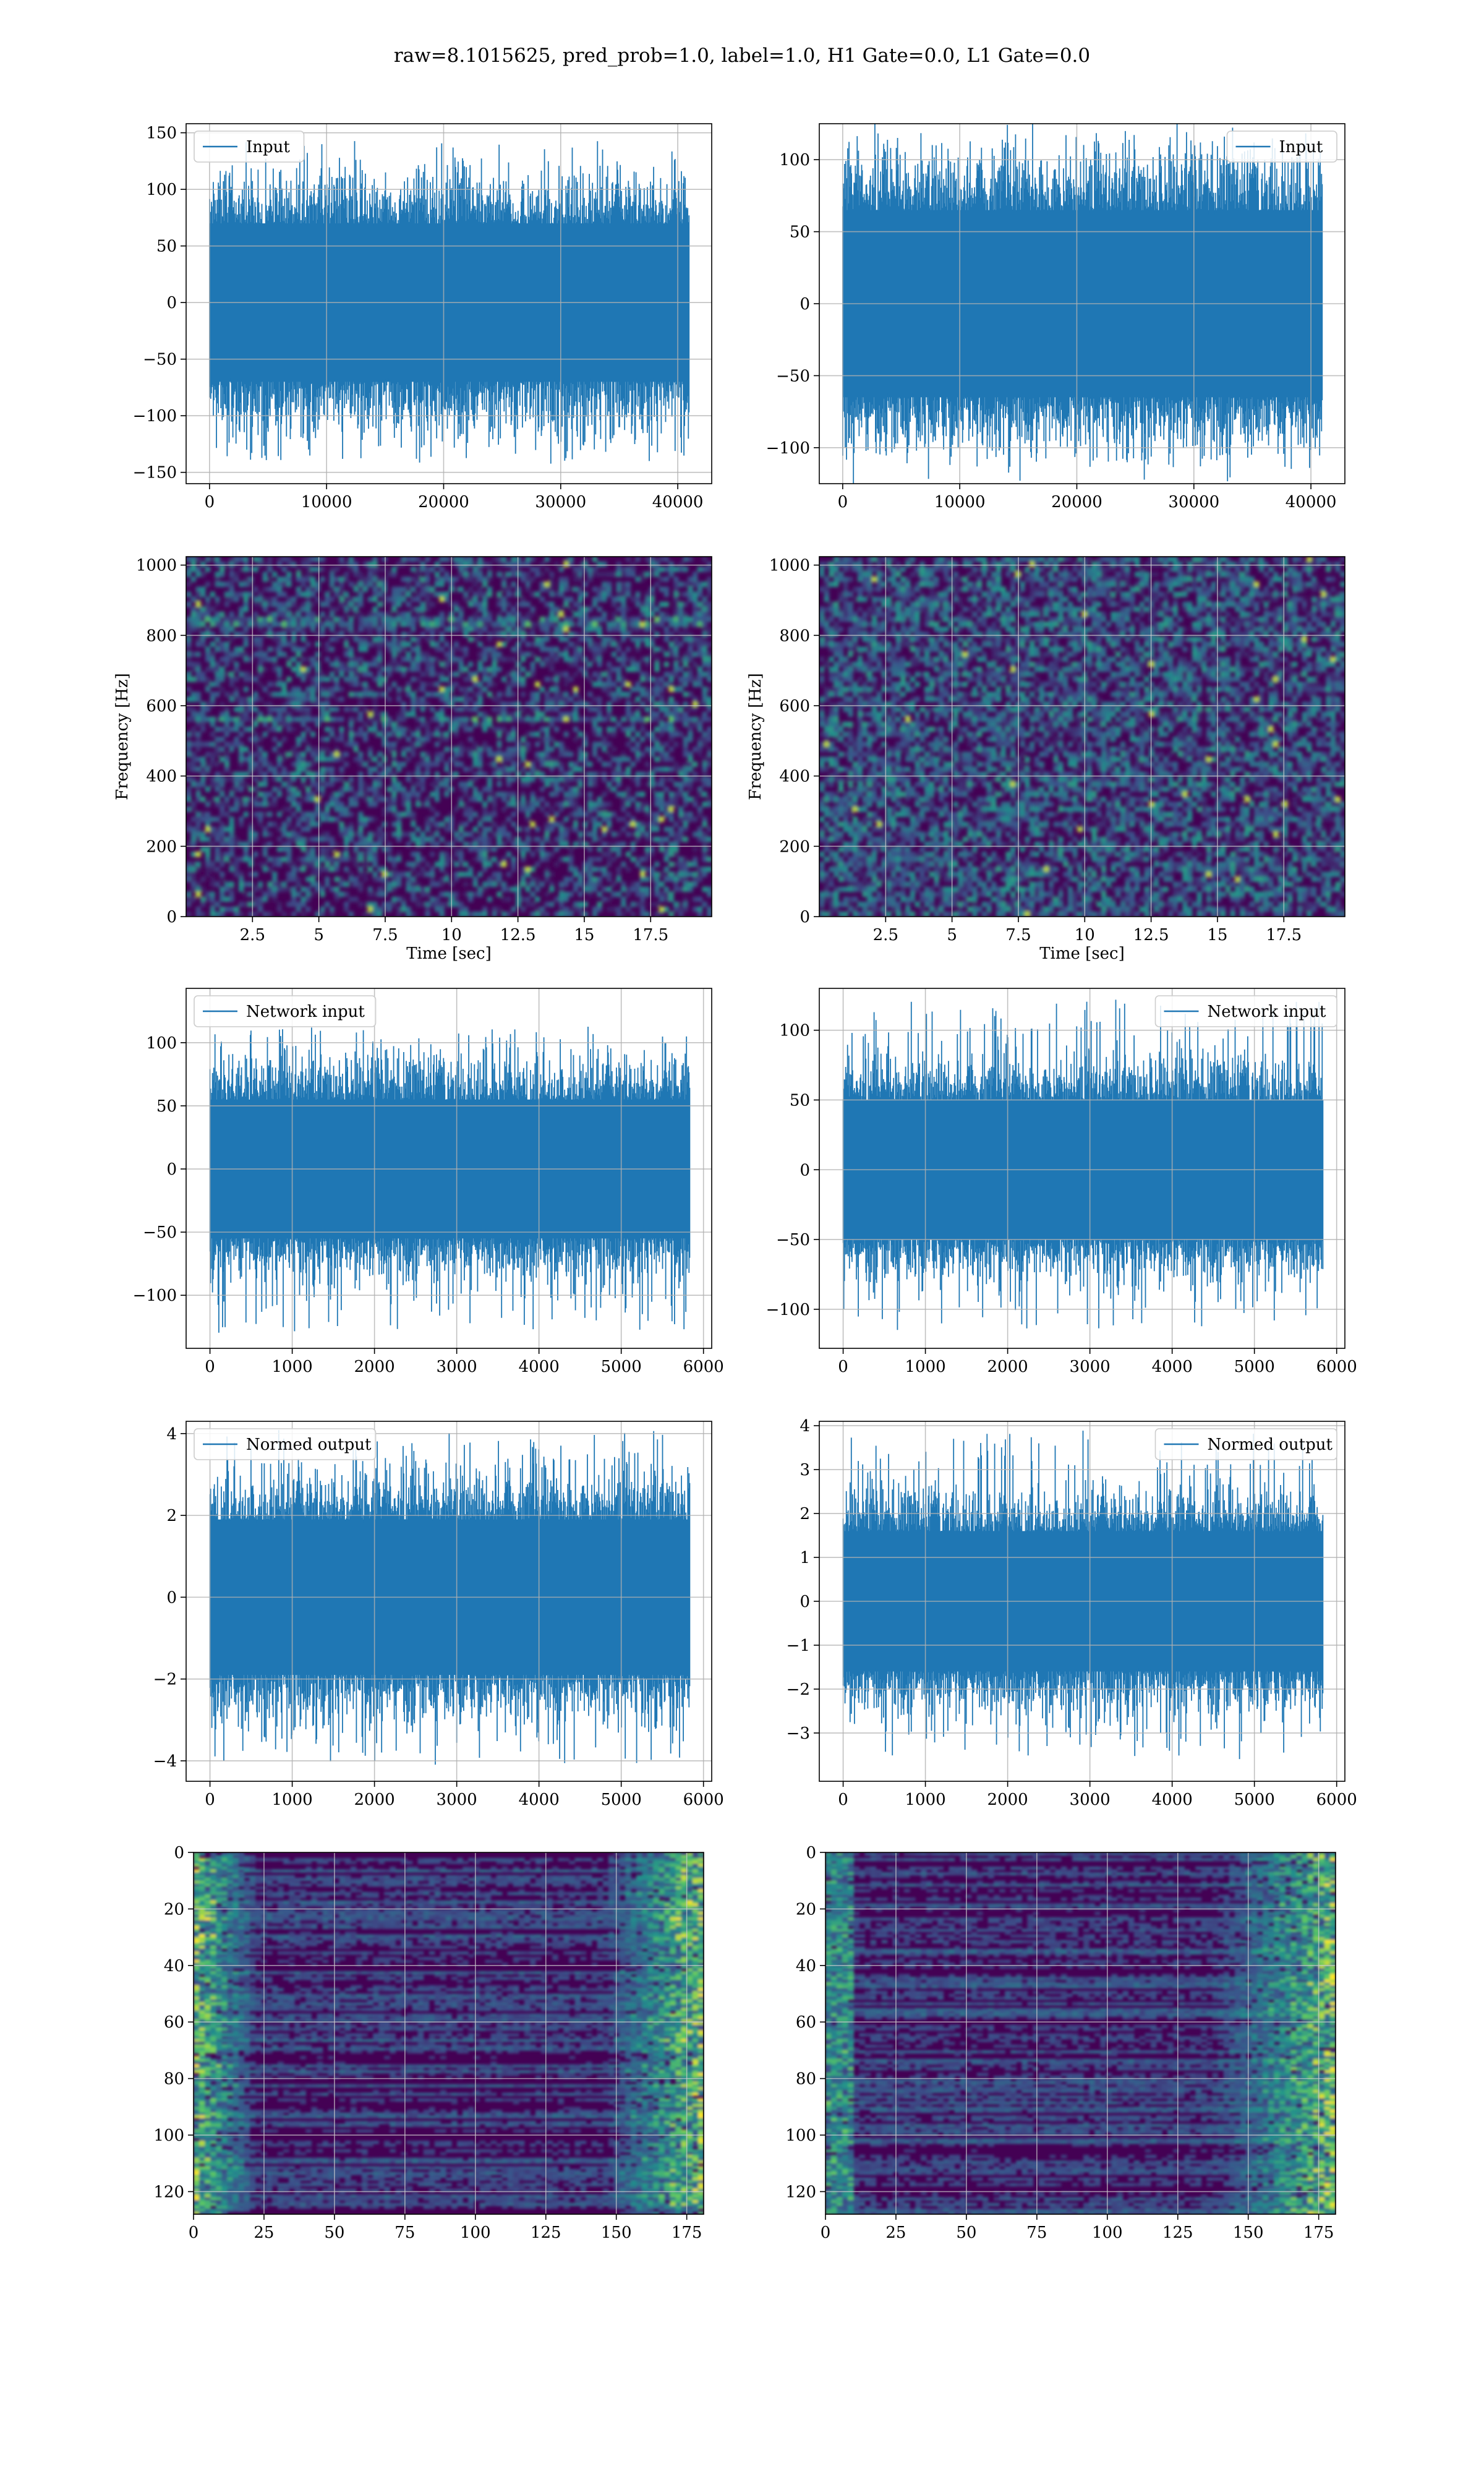 This screenshot has width=1484, height=2474. I want to click on feat-left-xtick-label: 125, so click(546, 2233).